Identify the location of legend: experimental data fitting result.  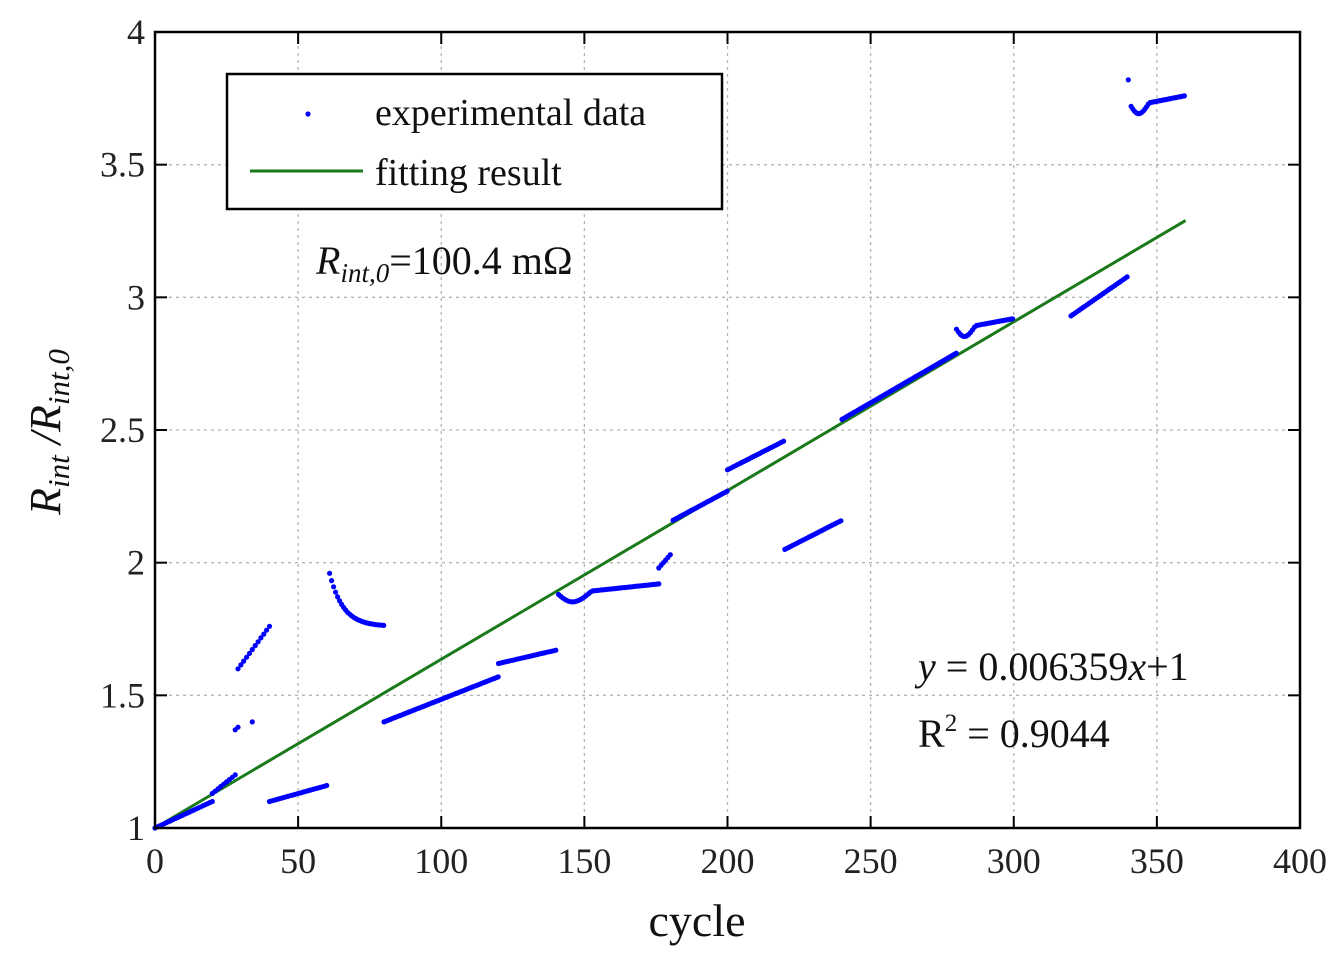
(474, 141).